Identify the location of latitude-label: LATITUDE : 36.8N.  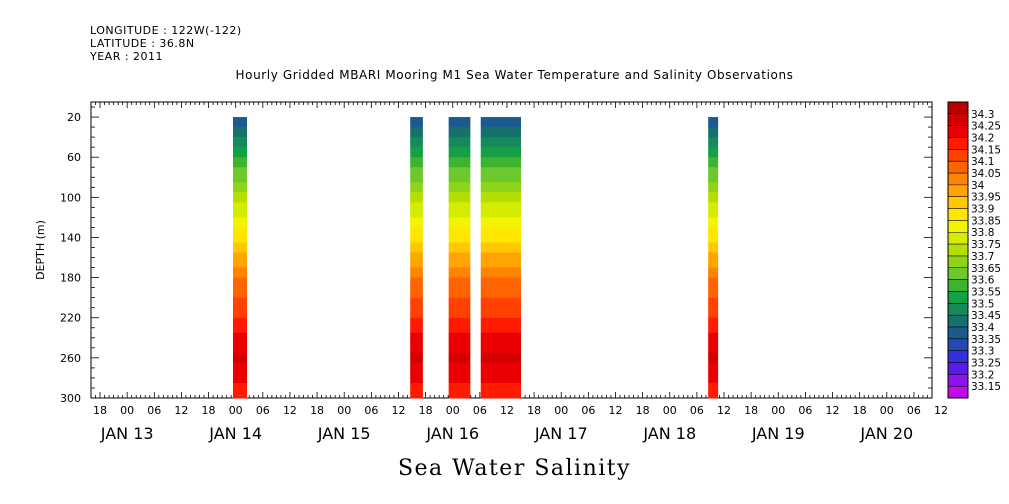
(142, 43).